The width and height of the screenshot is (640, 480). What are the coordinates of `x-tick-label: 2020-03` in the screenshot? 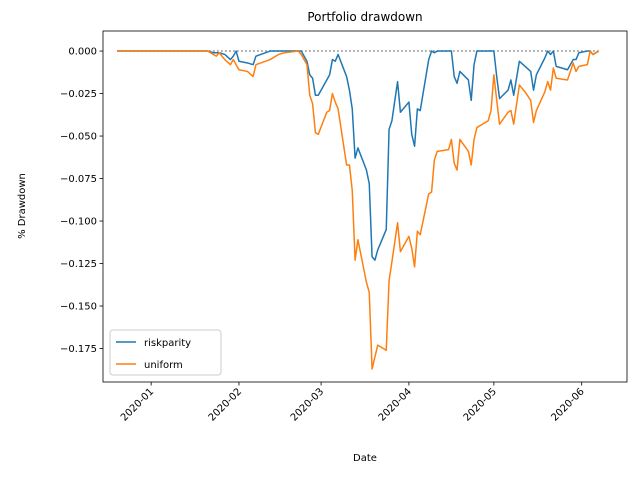 It's located at (307, 404).